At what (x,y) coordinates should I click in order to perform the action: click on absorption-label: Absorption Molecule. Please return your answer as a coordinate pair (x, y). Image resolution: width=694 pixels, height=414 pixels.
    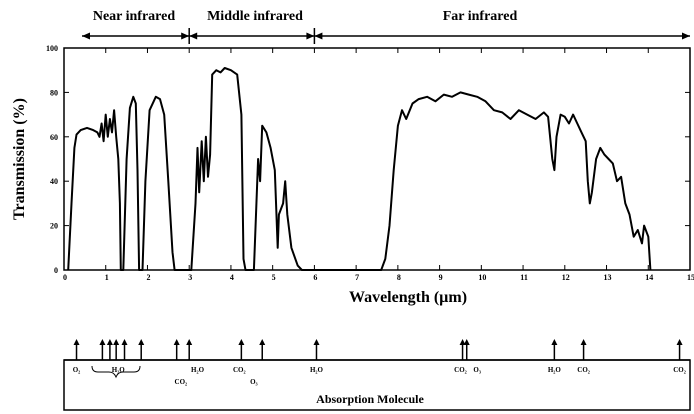
    Looking at the image, I should click on (370, 399).